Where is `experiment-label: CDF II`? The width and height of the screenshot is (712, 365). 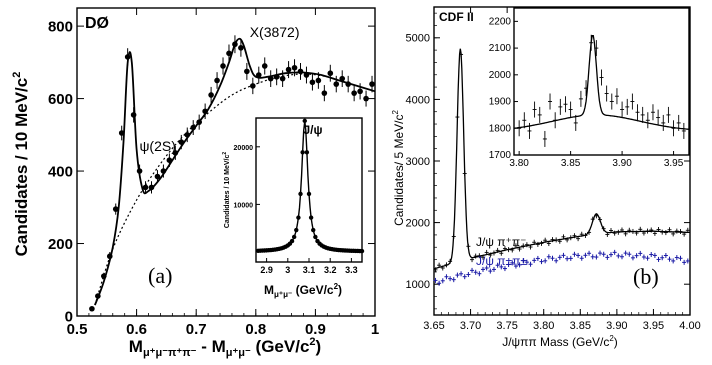 experiment-label: CDF II is located at coordinates (456, 17).